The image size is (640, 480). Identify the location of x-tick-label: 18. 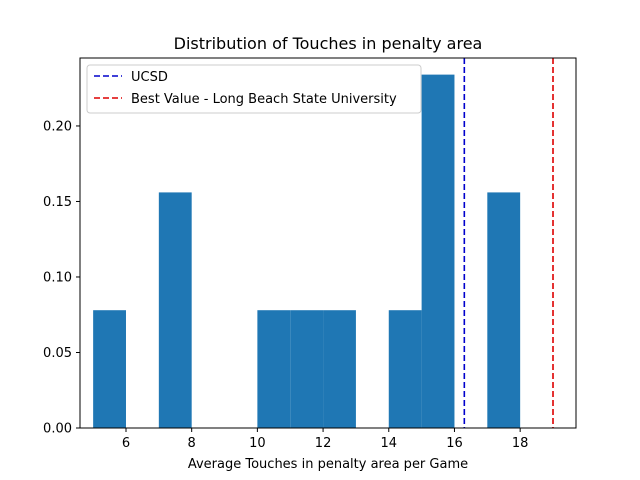
(520, 443).